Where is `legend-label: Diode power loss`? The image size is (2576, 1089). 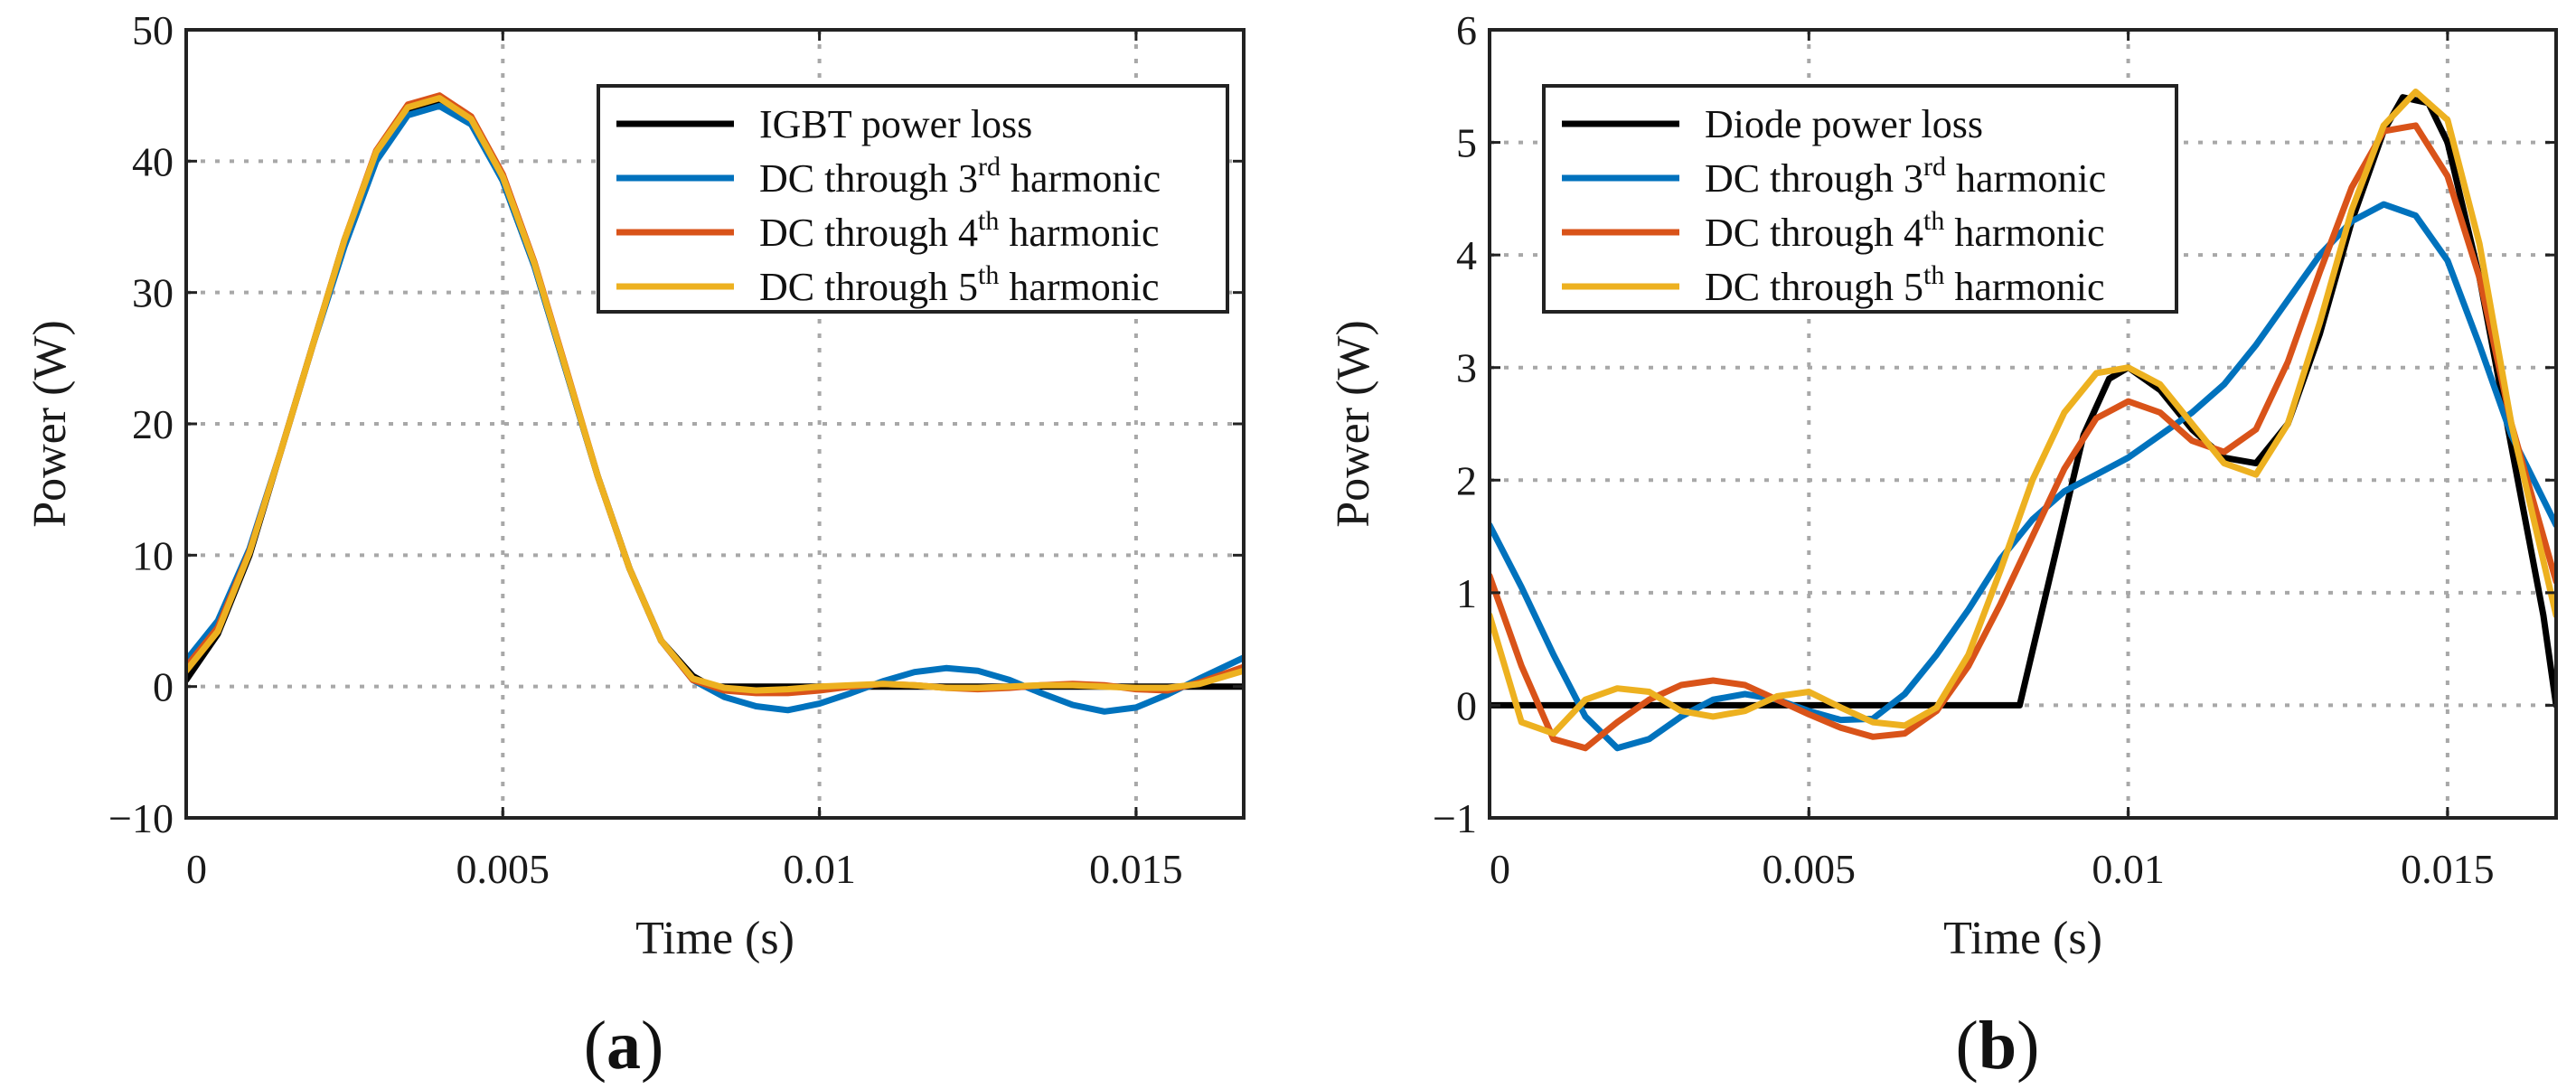
legend-label: Diode power loss is located at coordinates (1844, 124).